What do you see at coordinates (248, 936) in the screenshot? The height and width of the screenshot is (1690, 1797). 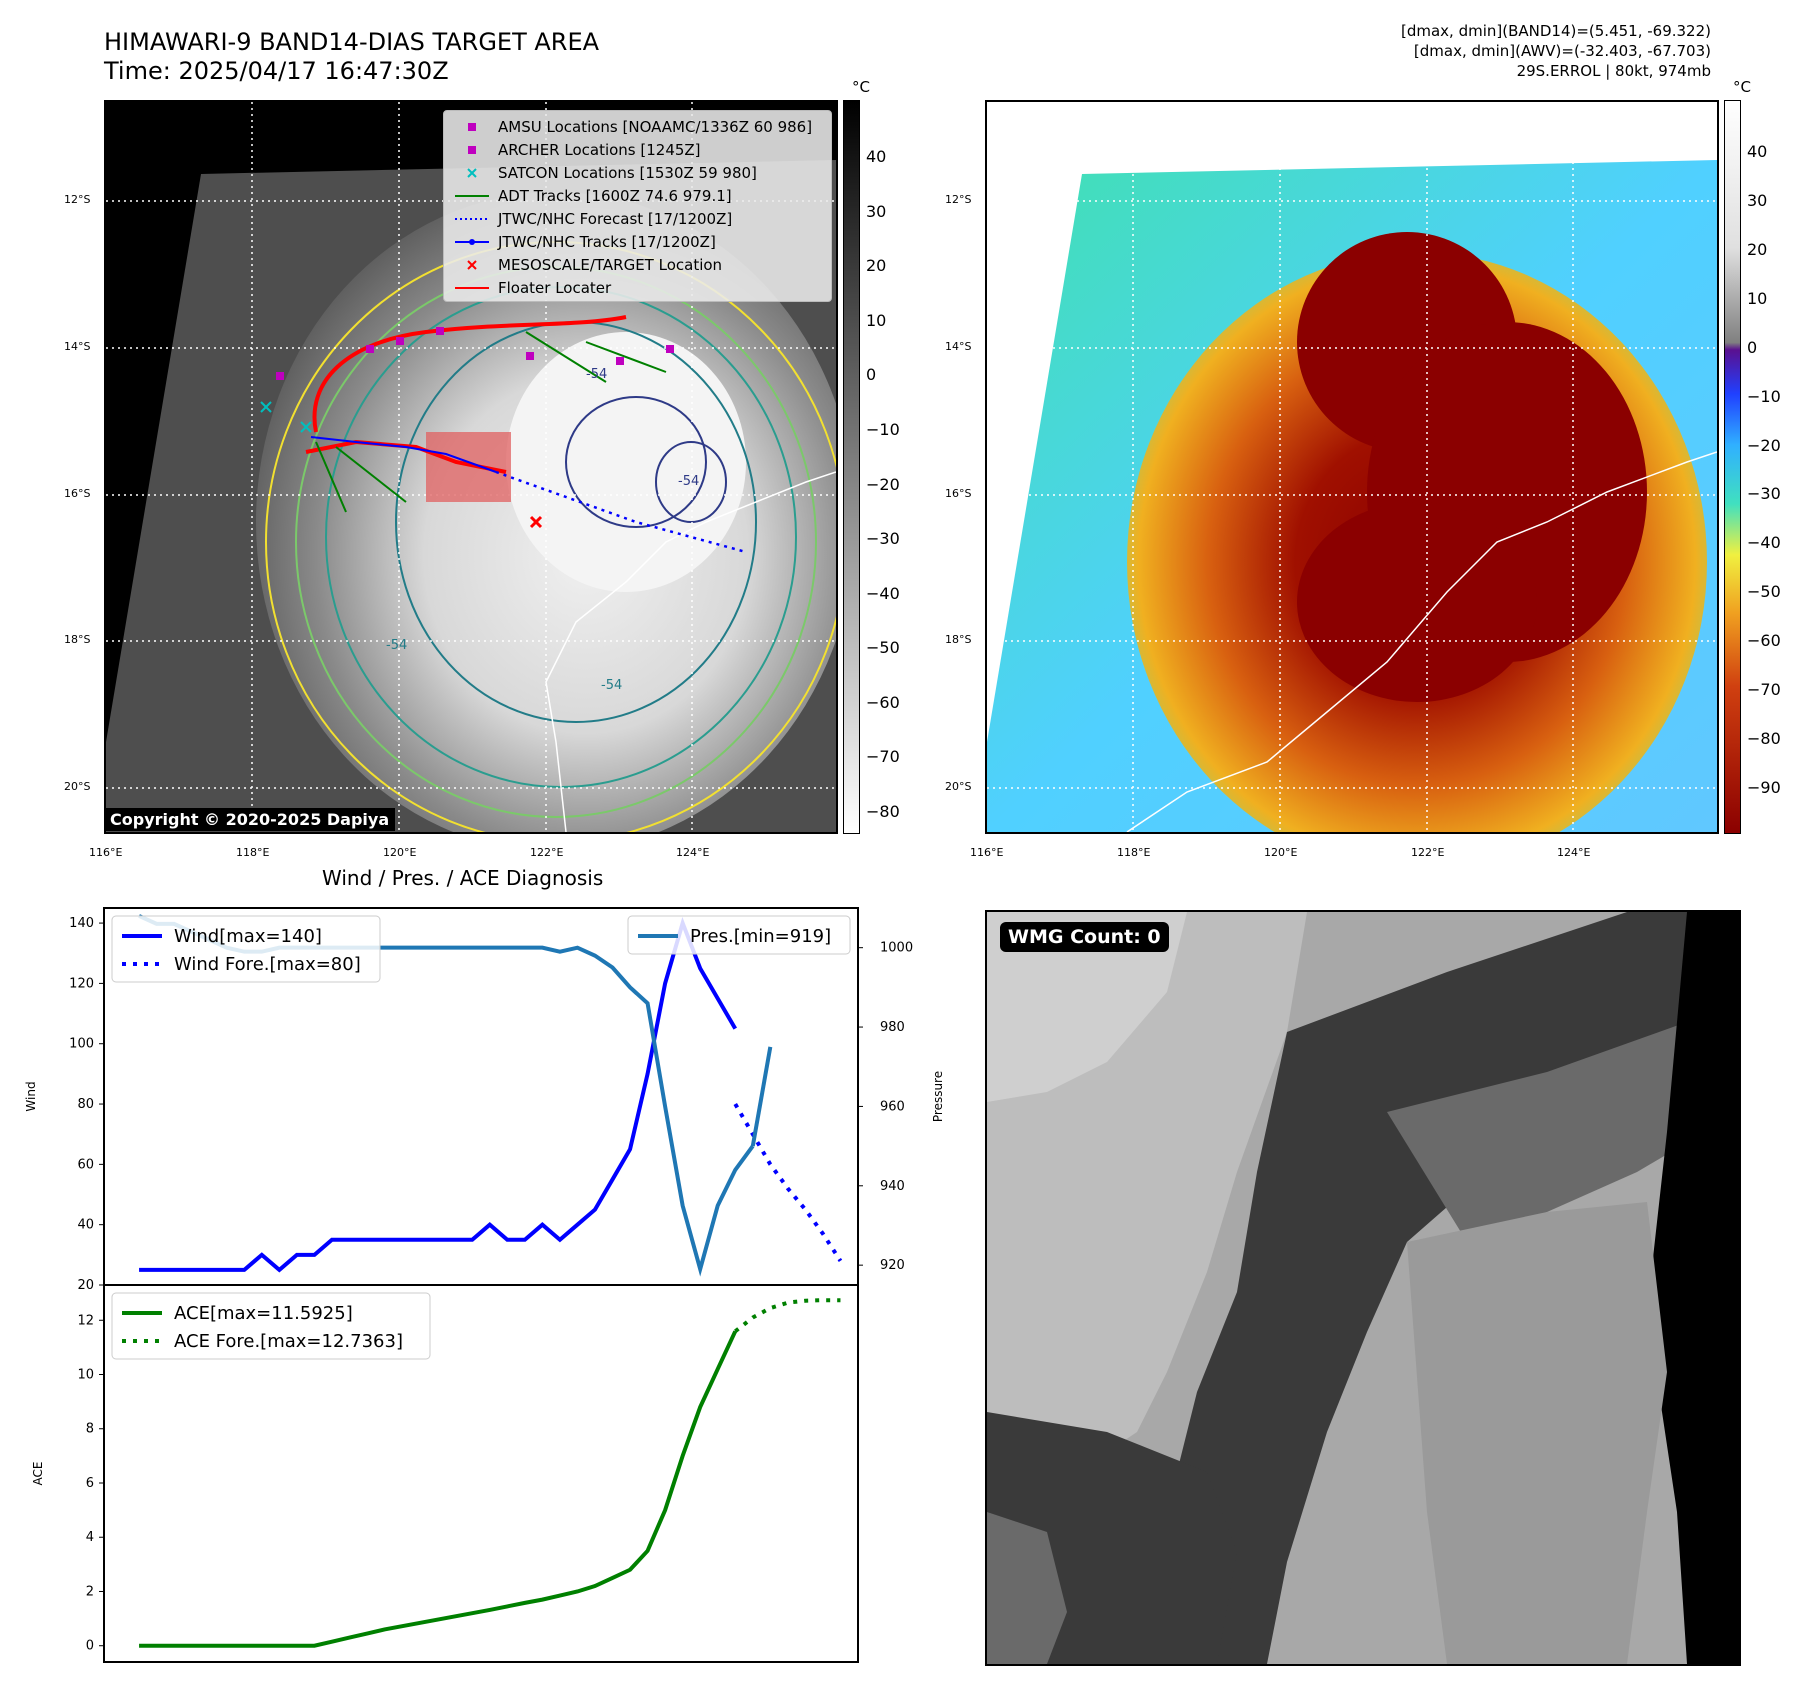 I see `chart-legend-label: Wind[max=140]` at bounding box center [248, 936].